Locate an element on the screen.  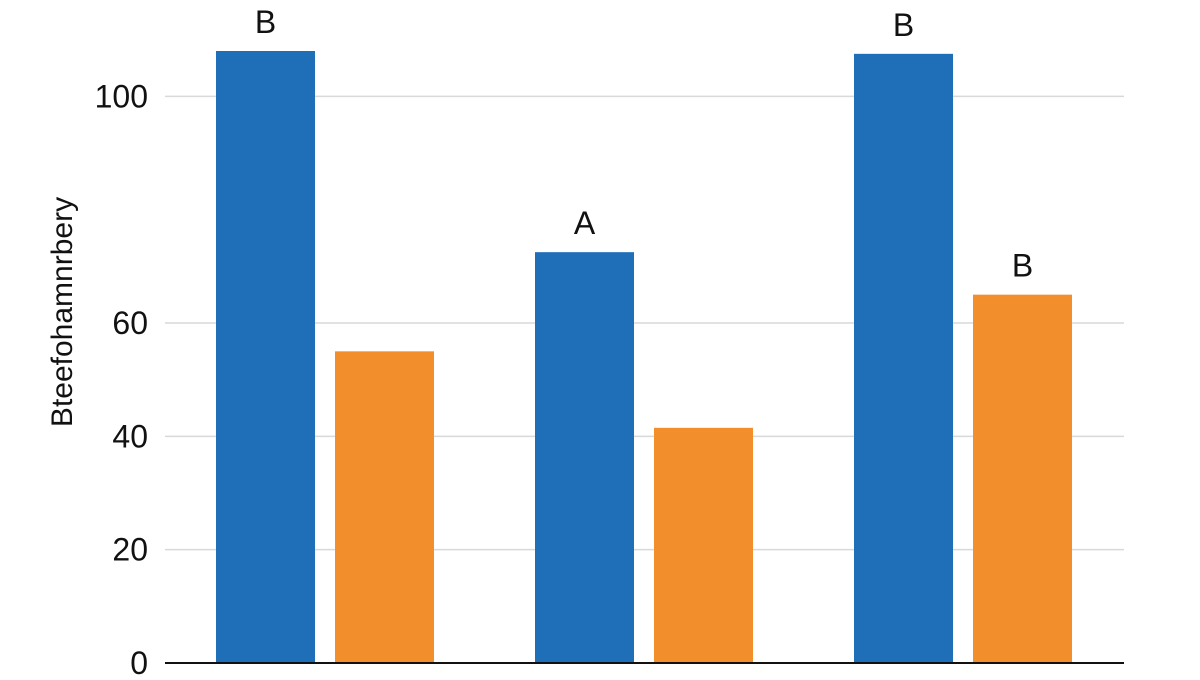
y-axis-title: Bteefohamnrbery is located at coordinates (62, 312).